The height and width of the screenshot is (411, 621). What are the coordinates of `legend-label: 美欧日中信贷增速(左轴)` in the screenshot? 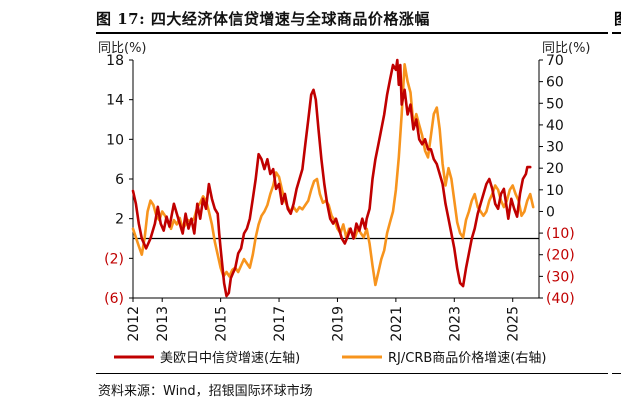 It's located at (230, 358).